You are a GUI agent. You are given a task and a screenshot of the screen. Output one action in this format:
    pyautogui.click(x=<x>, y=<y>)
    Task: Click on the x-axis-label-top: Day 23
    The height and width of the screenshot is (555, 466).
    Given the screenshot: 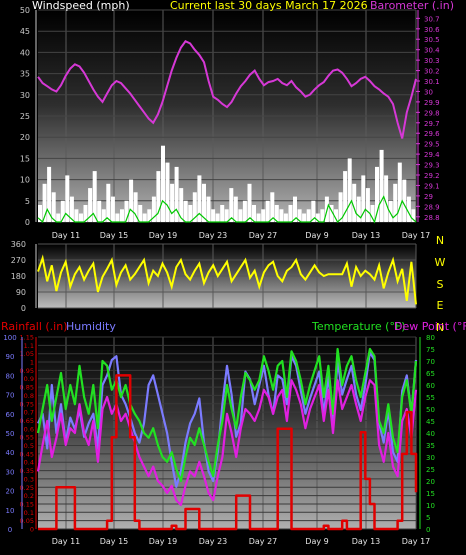 What is the action you would take?
    pyautogui.click(x=213, y=235)
    